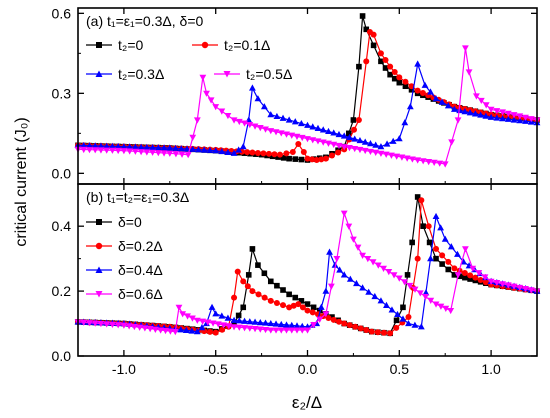 This screenshot has width=550, height=418. What do you see at coordinates (124, 258) in the screenshot?
I see `panel-b-legend: δ=0 δ=0.2Δ δ=0.4Δ δ=0.6Δ` at bounding box center [124, 258].